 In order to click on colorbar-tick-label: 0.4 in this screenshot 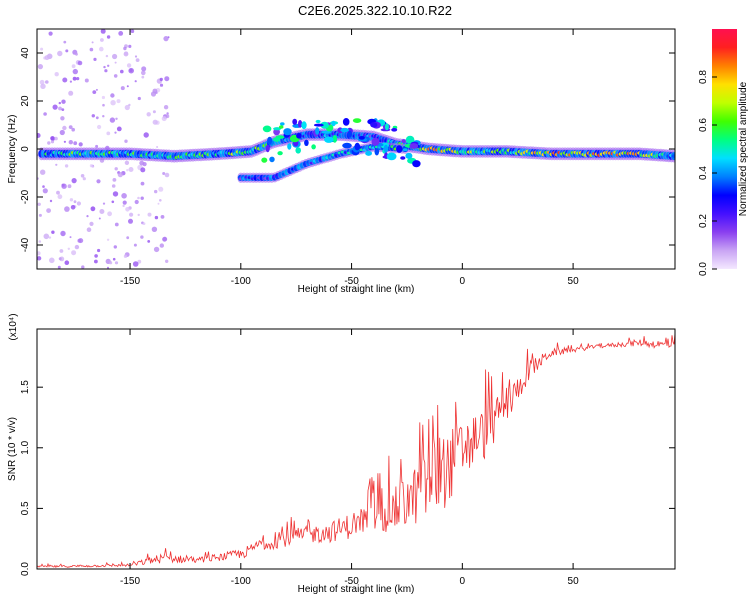, I will do `click(703, 173)`.